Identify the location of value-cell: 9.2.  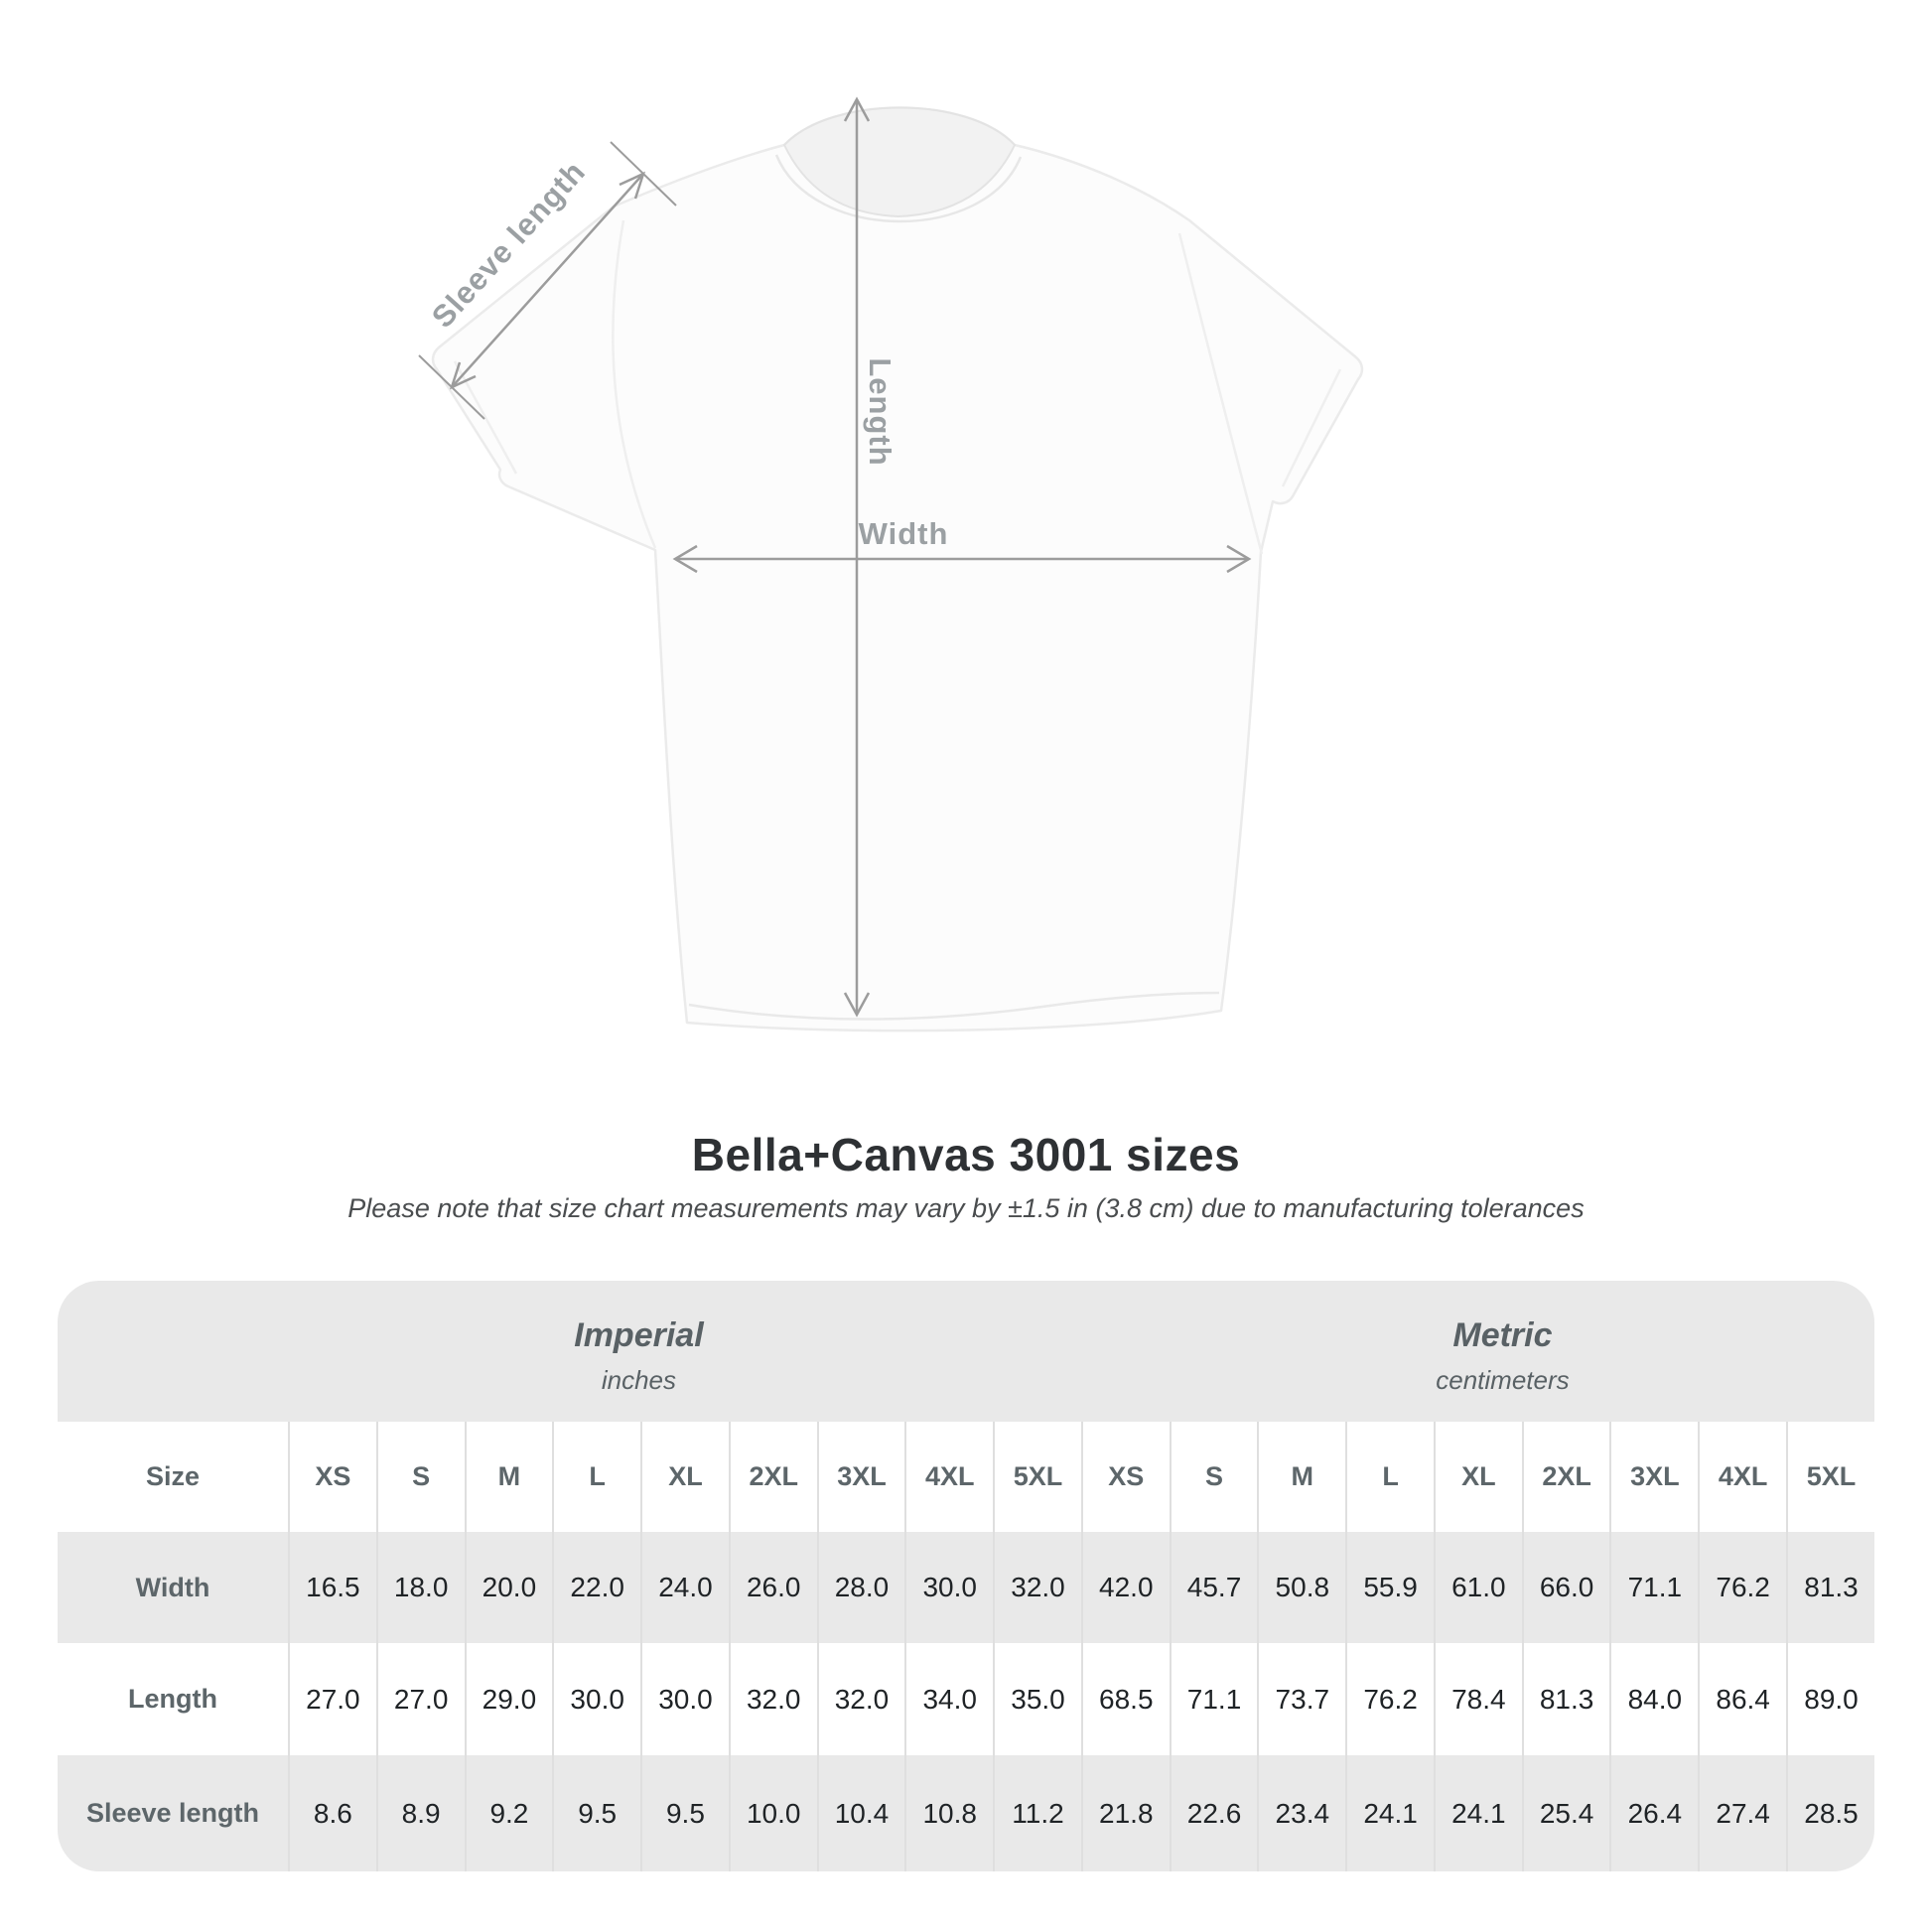
(508, 1813).